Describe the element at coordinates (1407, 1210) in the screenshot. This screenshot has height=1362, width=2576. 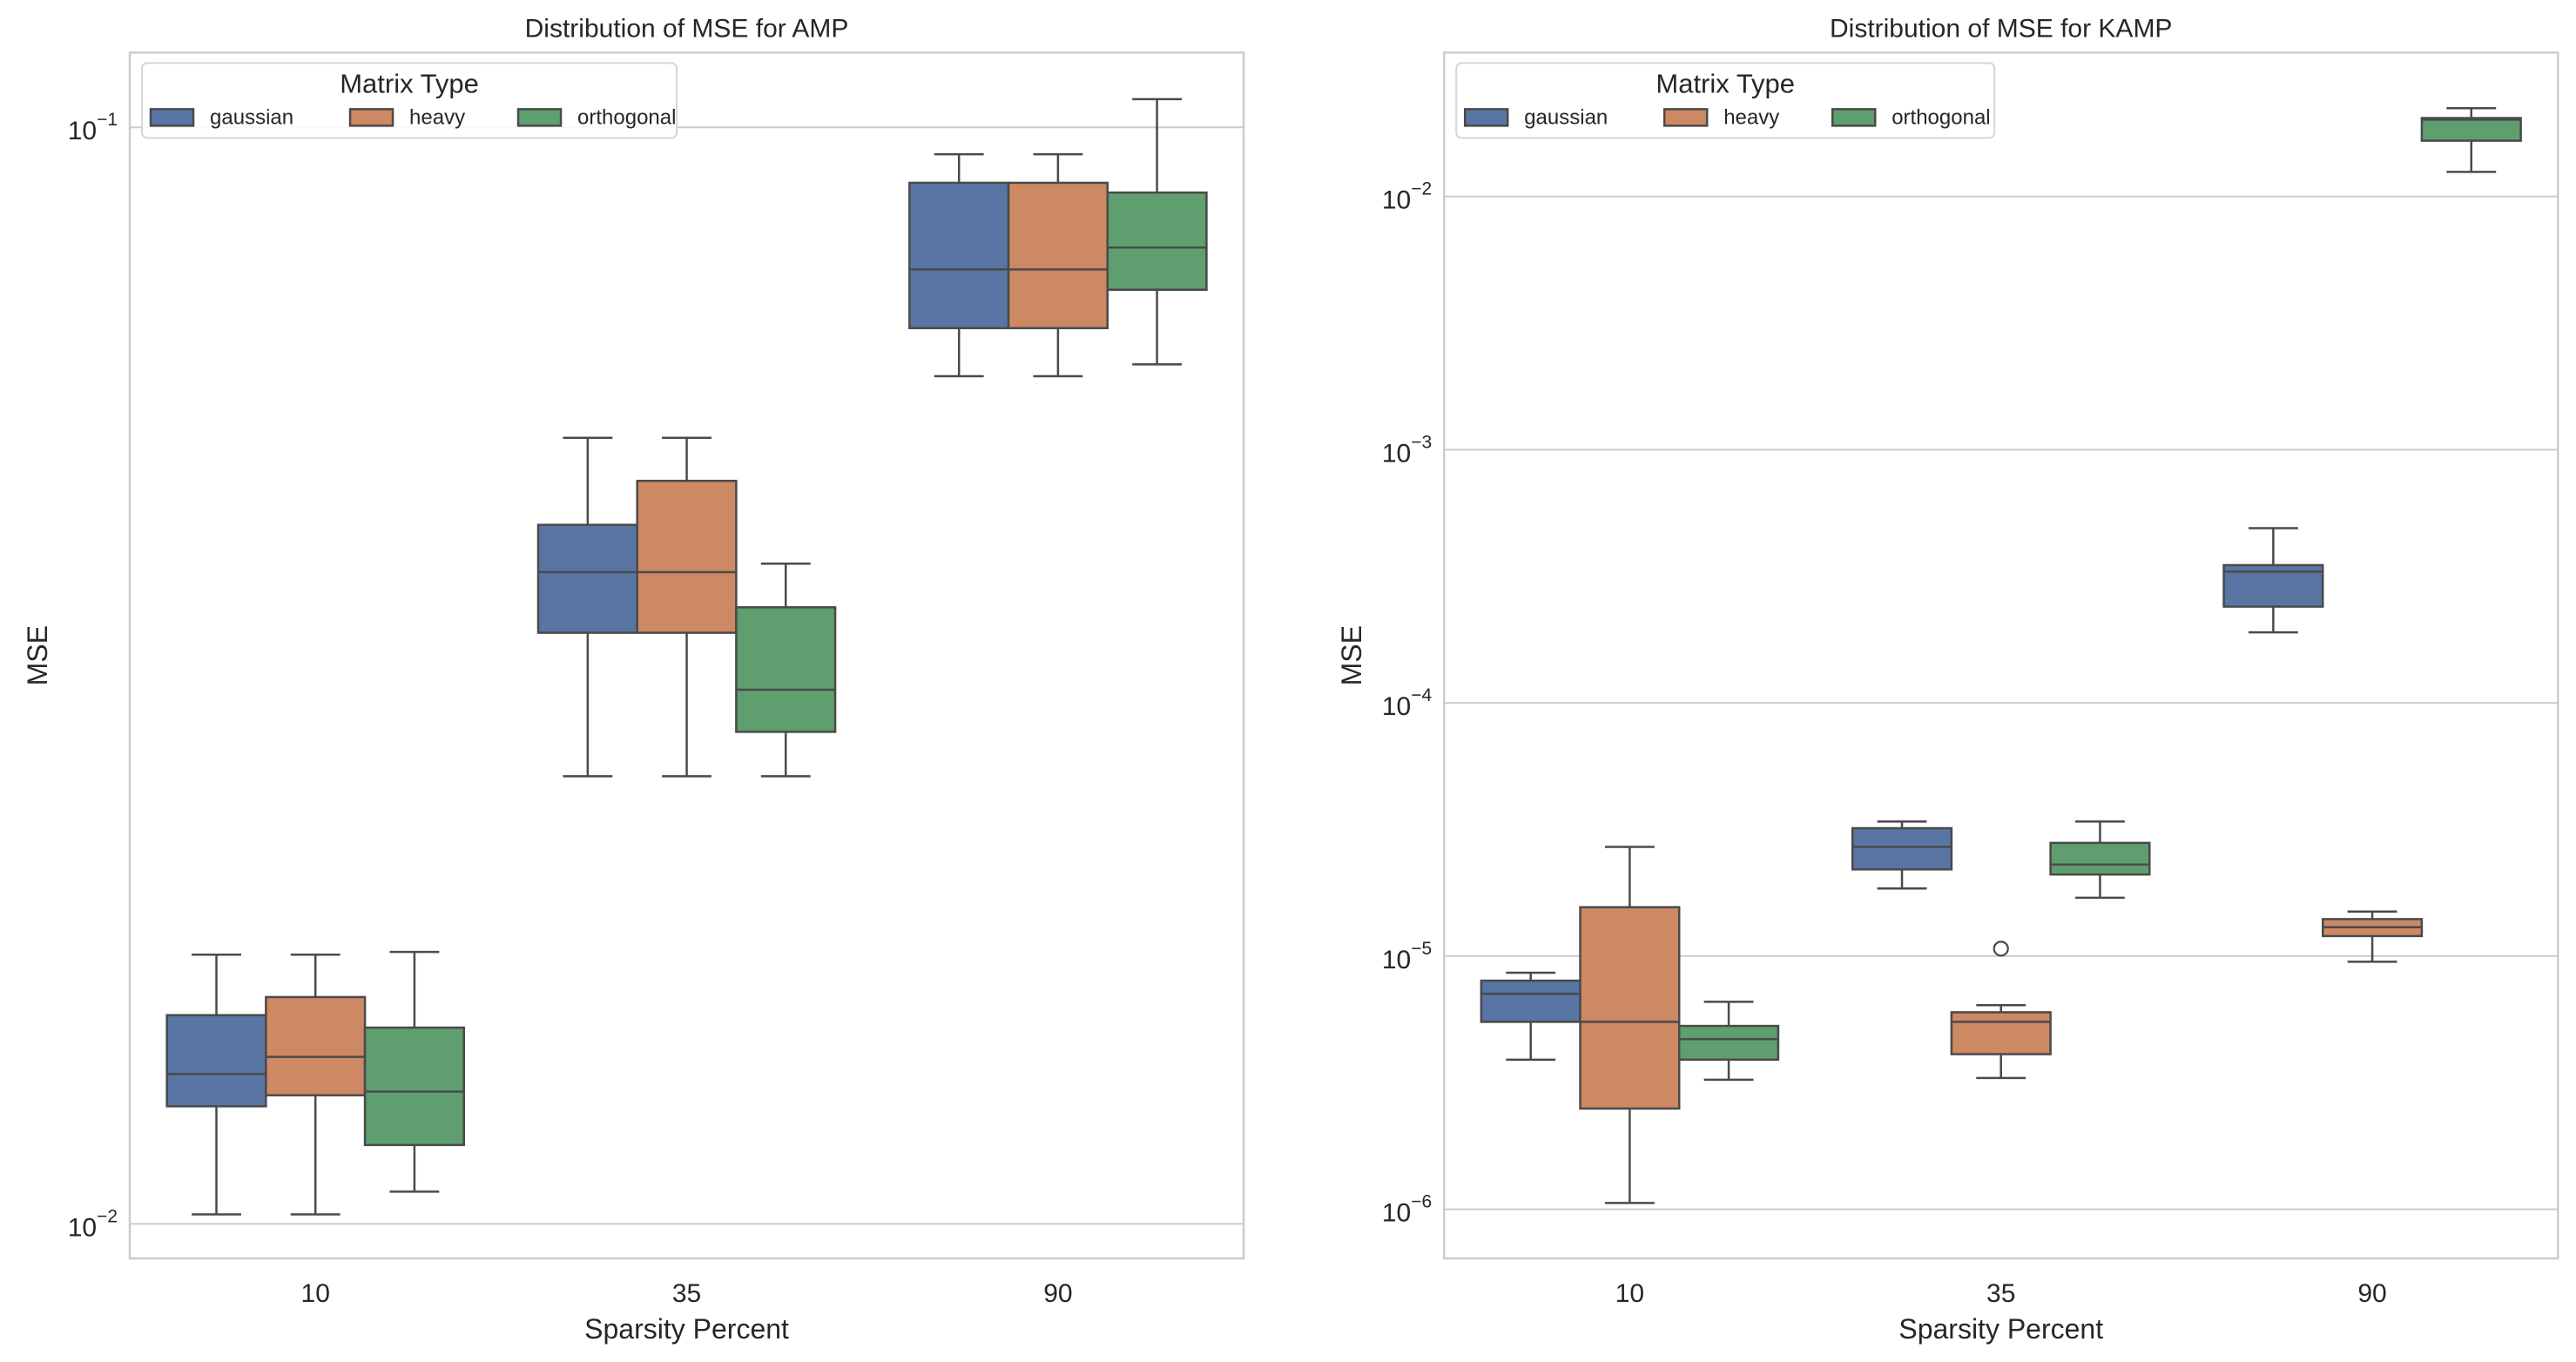
I see `y-tick-label: 10⁻⁶` at that location.